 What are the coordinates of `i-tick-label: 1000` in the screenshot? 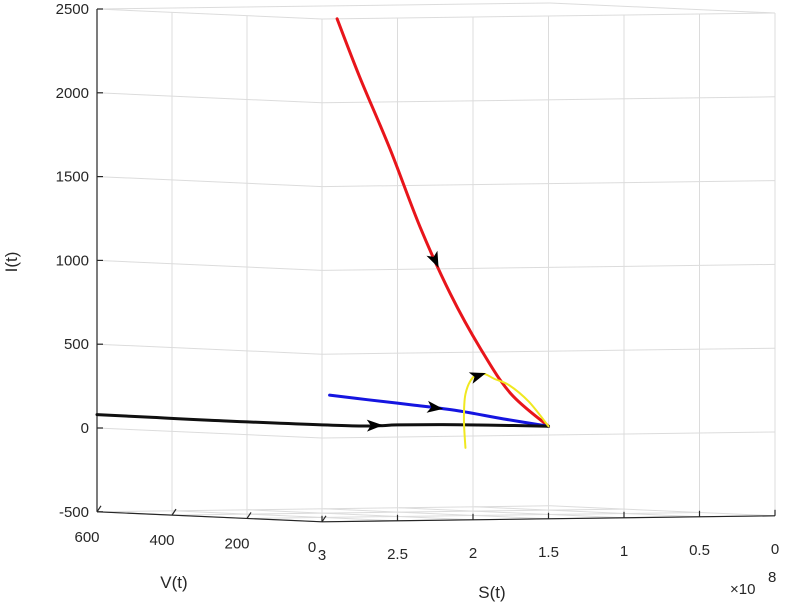 It's located at (72, 260).